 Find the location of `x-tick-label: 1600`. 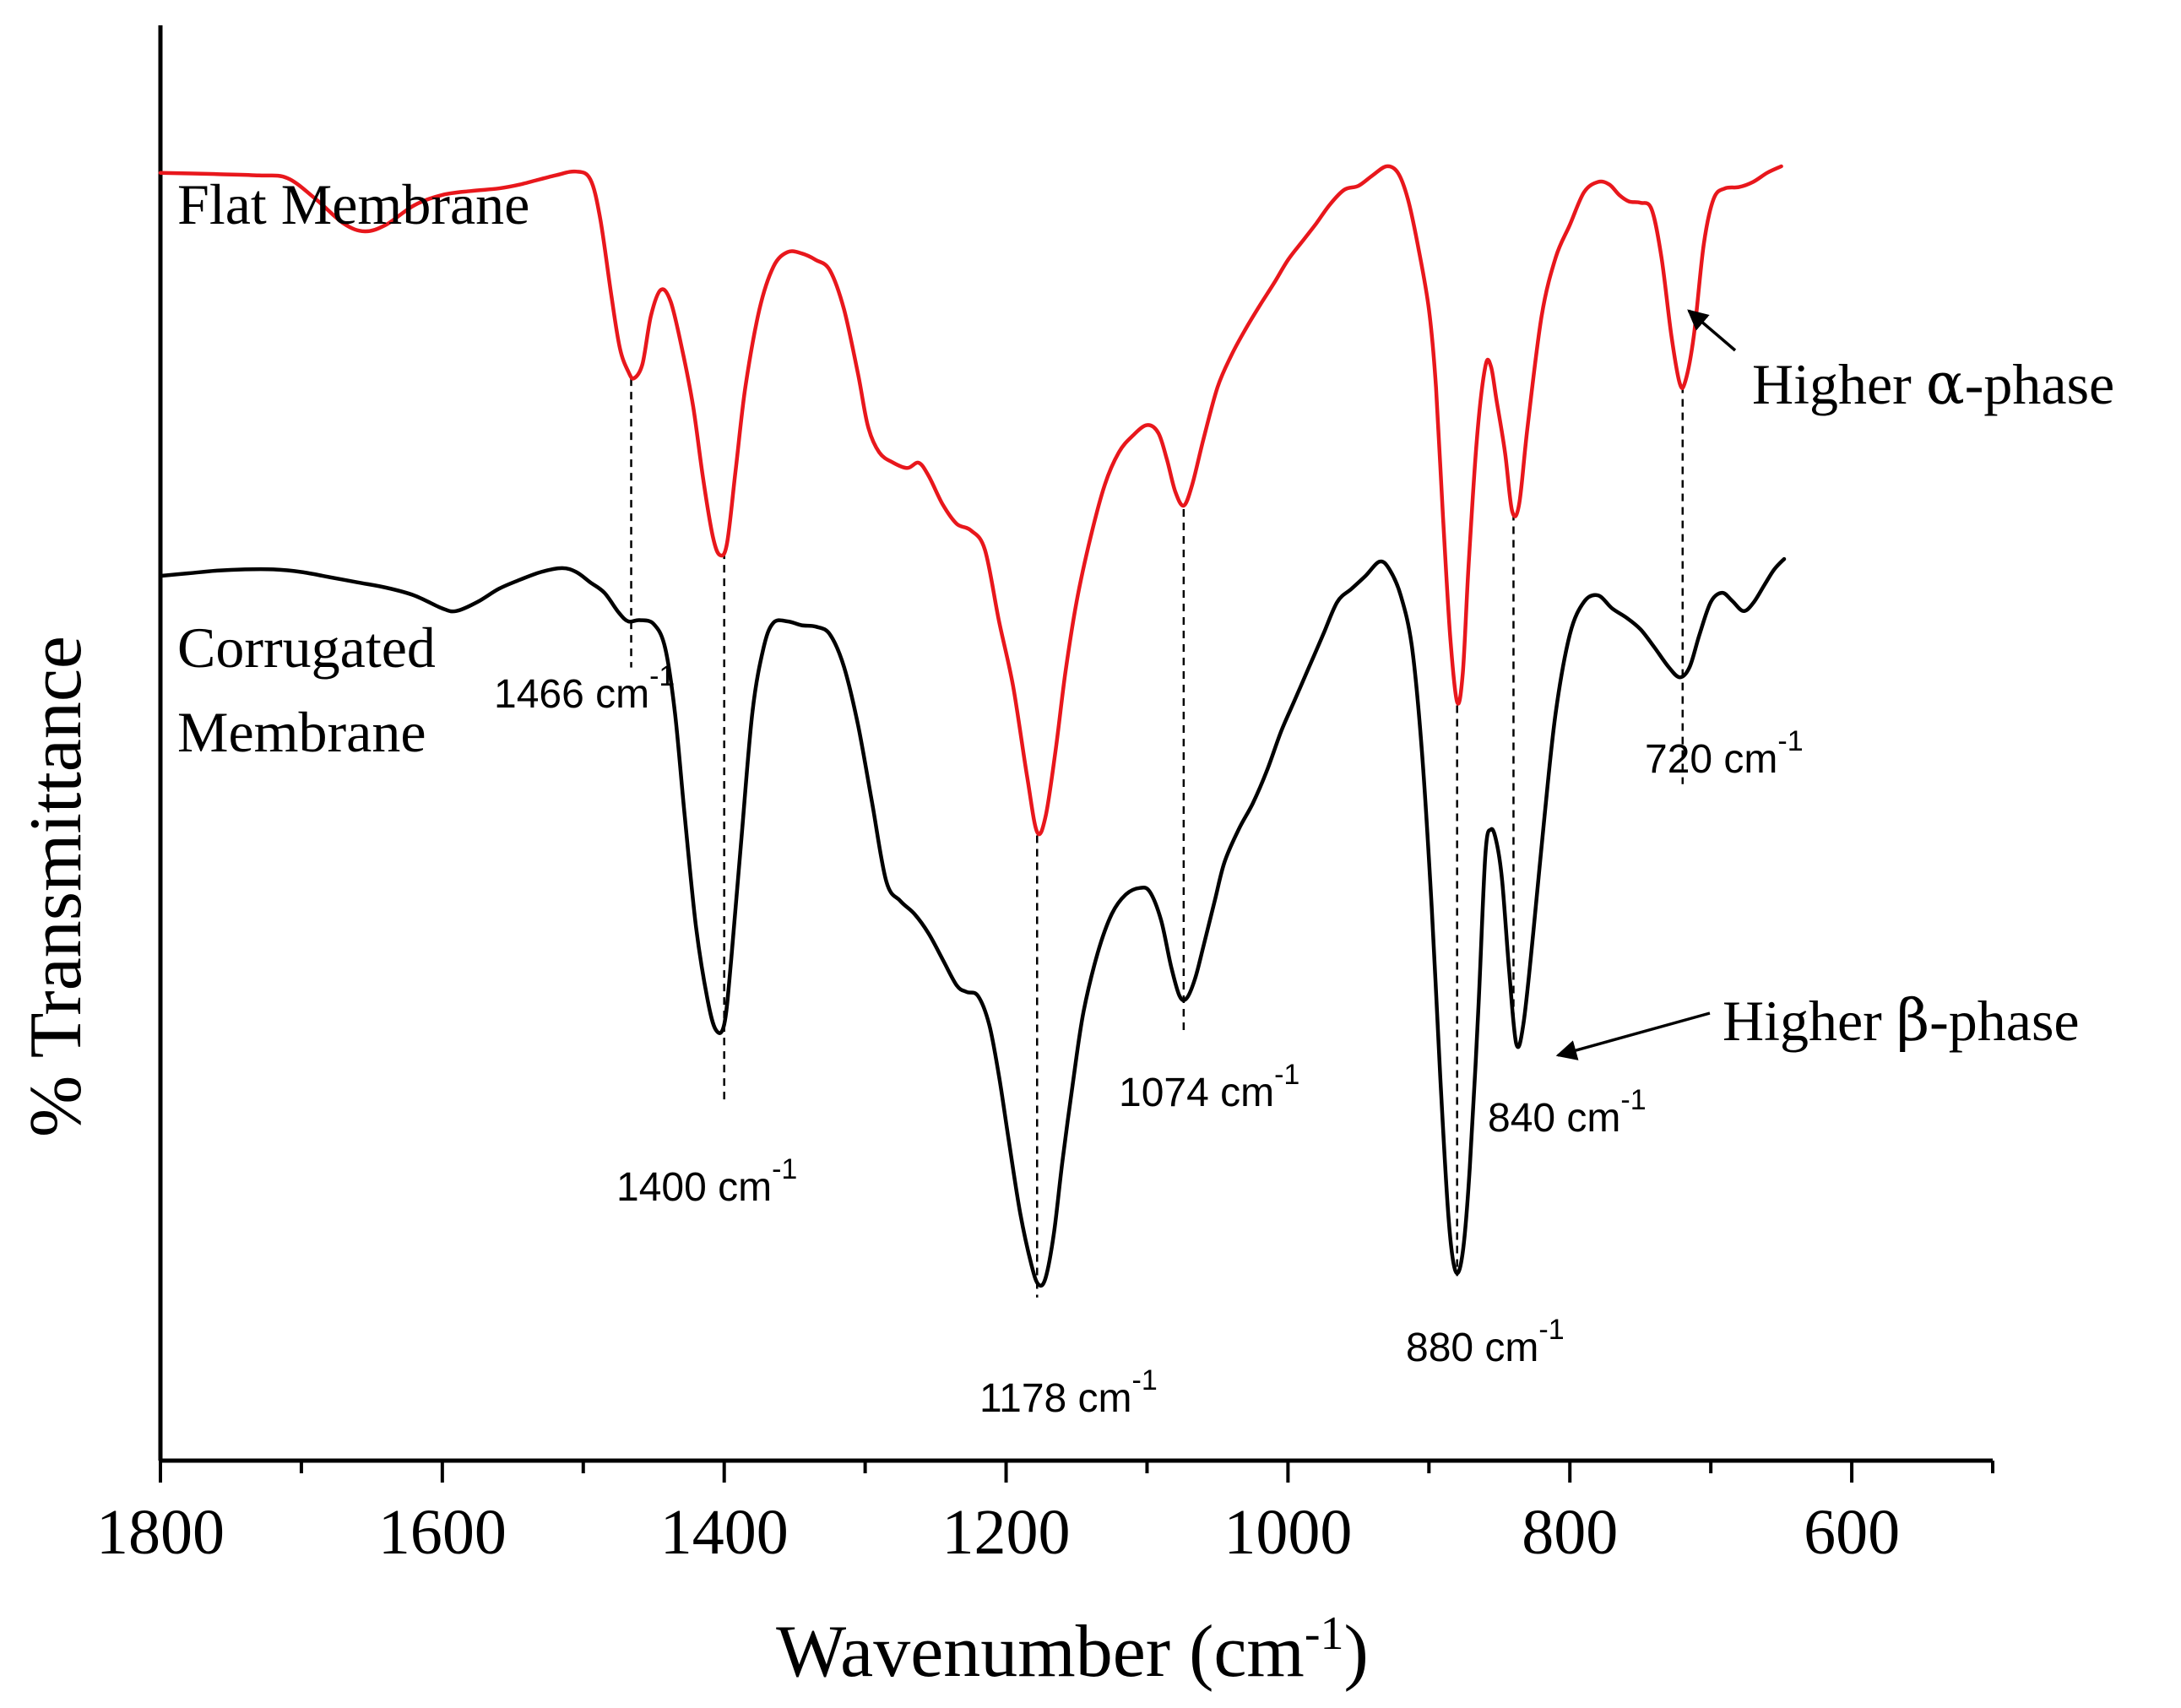

x-tick-label: 1600 is located at coordinates (442, 1532).